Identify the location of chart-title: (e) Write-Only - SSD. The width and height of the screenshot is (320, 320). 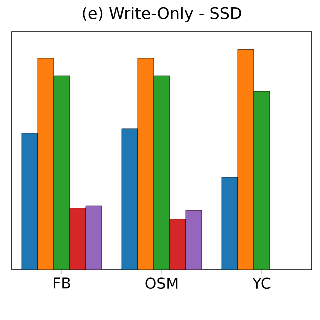
(162, 14).